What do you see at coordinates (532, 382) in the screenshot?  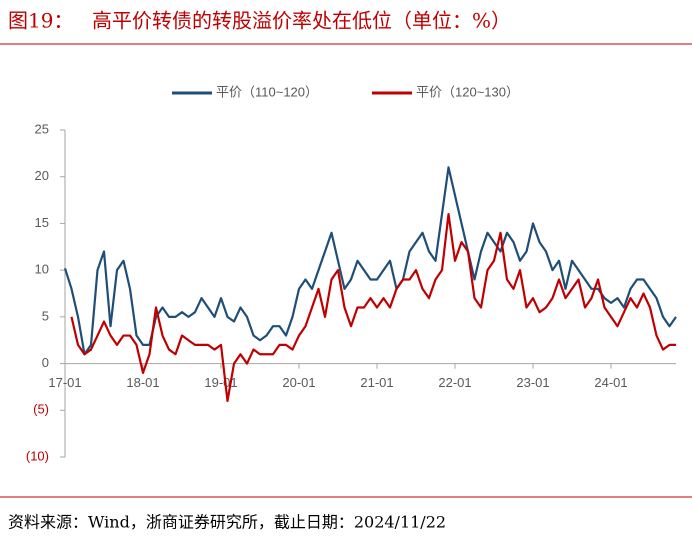 I see `x-tick-label: 23-01` at bounding box center [532, 382].